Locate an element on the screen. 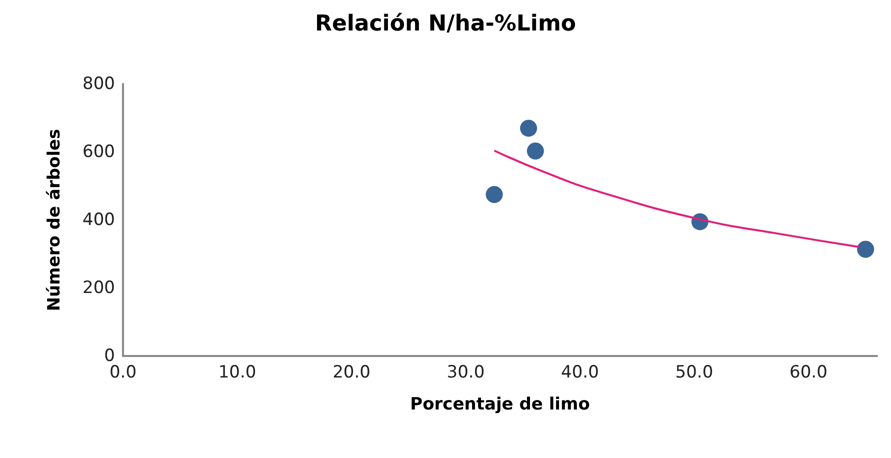 This screenshot has height=458, width=891. x-axis-title: Porcentaje de limo is located at coordinates (500, 404).